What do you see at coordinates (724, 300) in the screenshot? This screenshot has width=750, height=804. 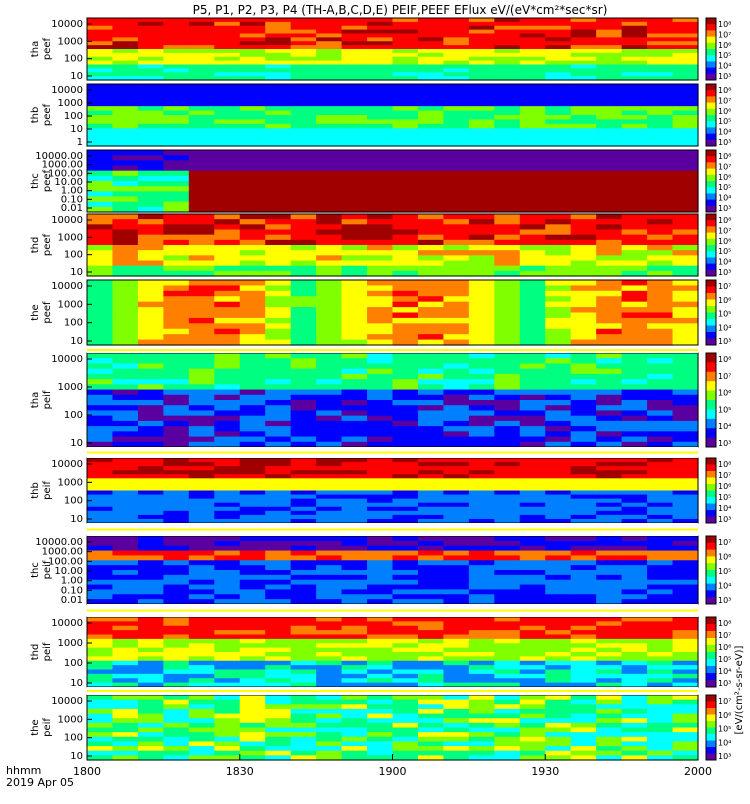 I see `colorbar-tick-label: 10⁶` at bounding box center [724, 300].